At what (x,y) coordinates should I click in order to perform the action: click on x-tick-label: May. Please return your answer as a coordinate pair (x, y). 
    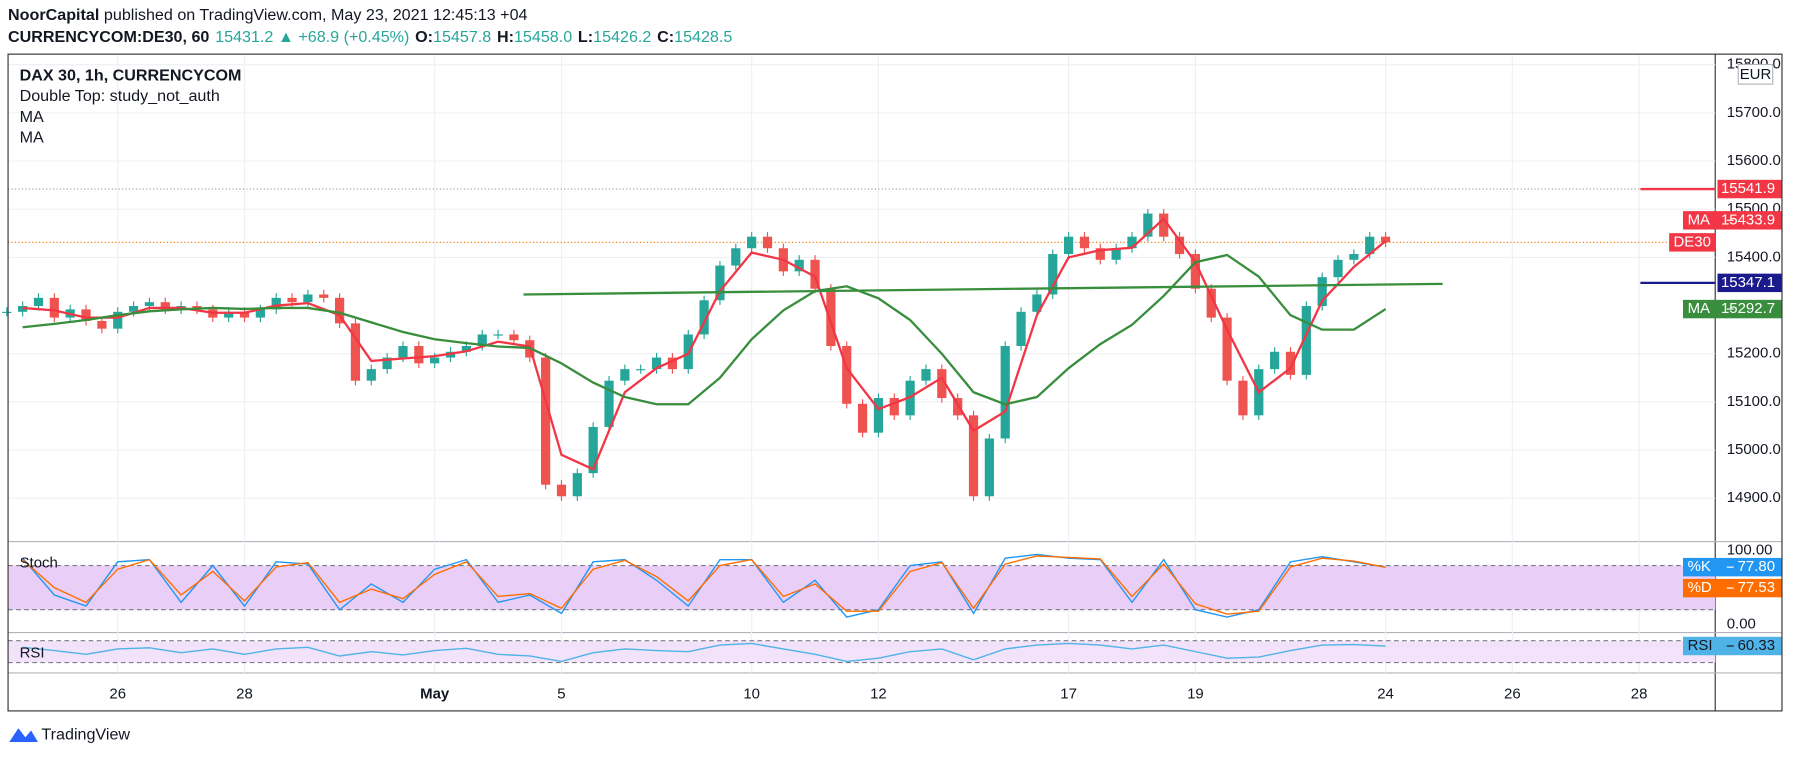
    Looking at the image, I should click on (435, 694).